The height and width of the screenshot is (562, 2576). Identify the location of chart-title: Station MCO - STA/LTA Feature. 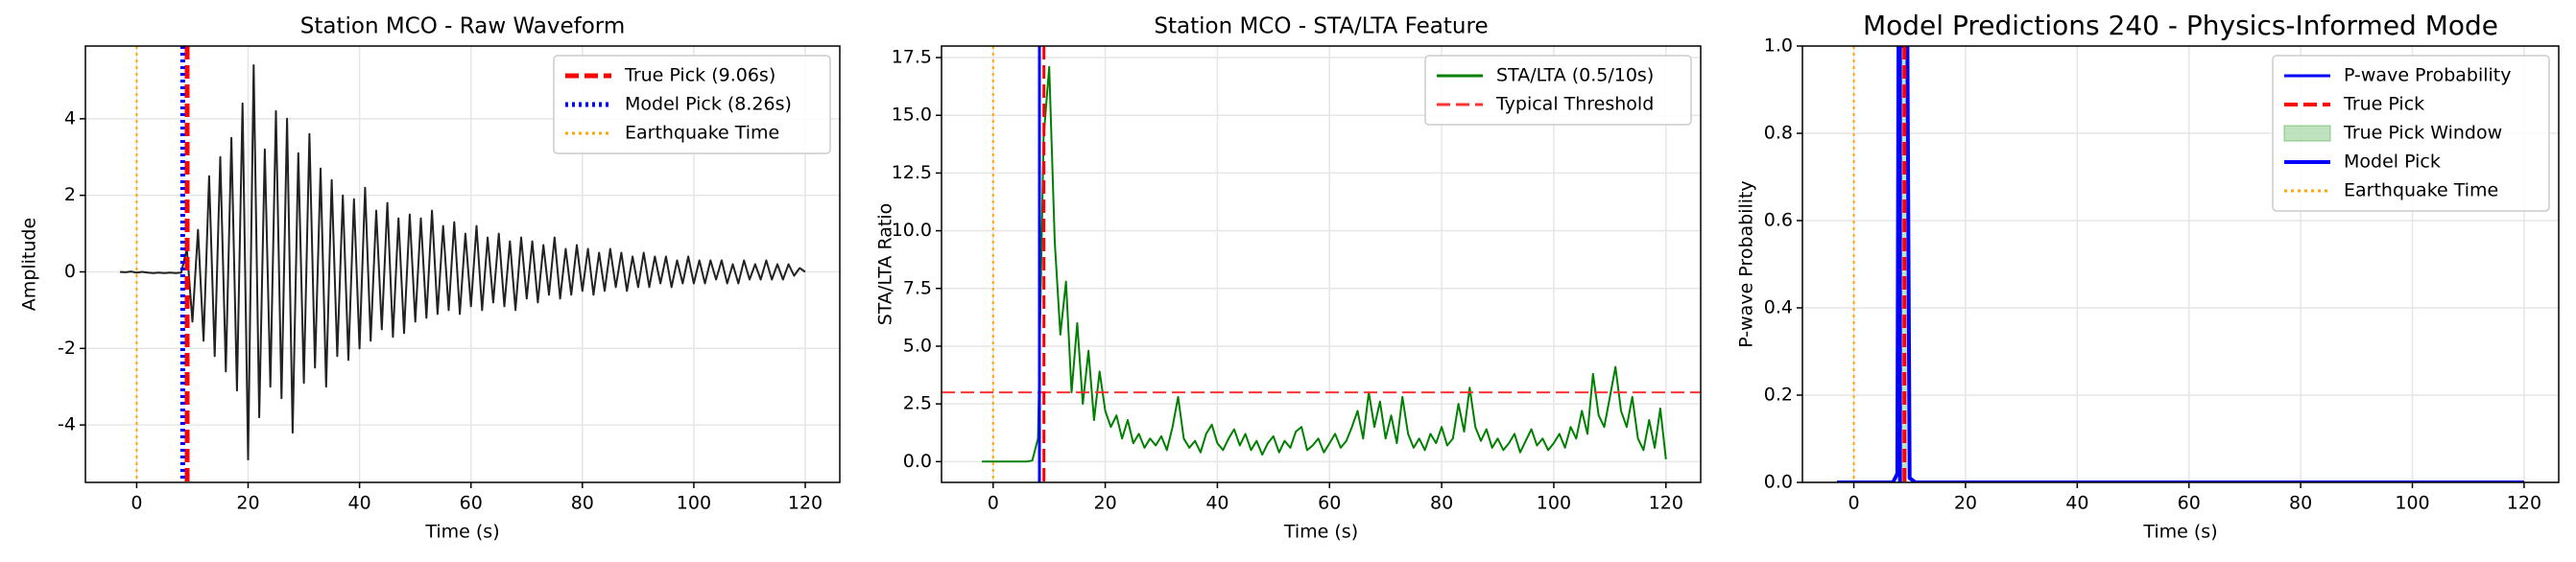
(1321, 26).